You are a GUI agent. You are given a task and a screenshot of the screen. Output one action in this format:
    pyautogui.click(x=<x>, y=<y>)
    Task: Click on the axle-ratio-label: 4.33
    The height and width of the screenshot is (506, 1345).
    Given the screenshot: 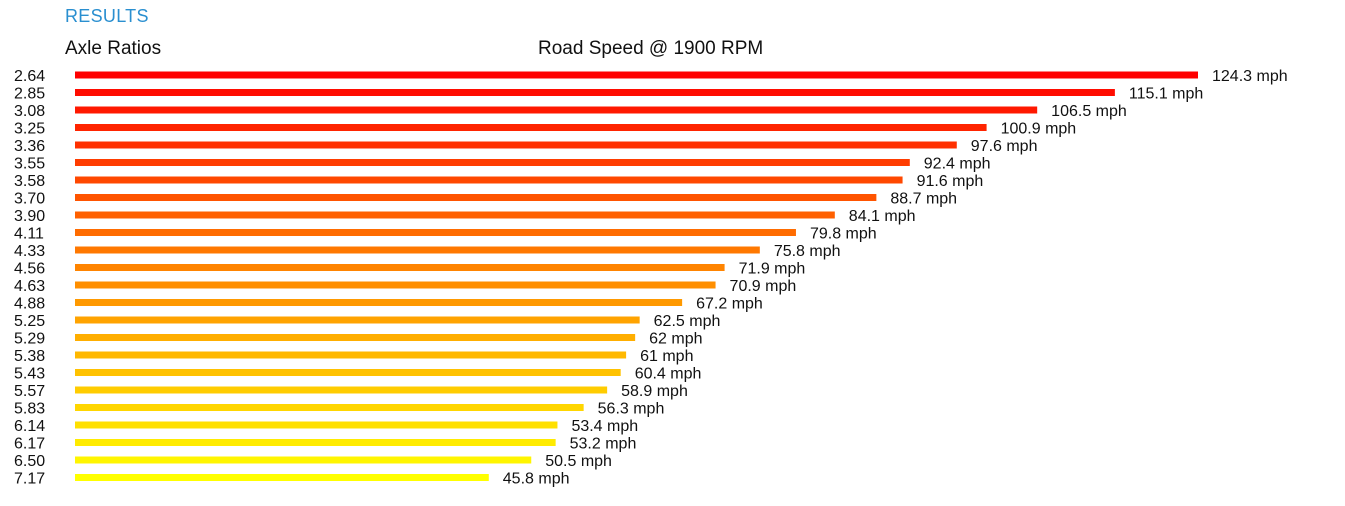 What is the action you would take?
    pyautogui.click(x=29, y=251)
    